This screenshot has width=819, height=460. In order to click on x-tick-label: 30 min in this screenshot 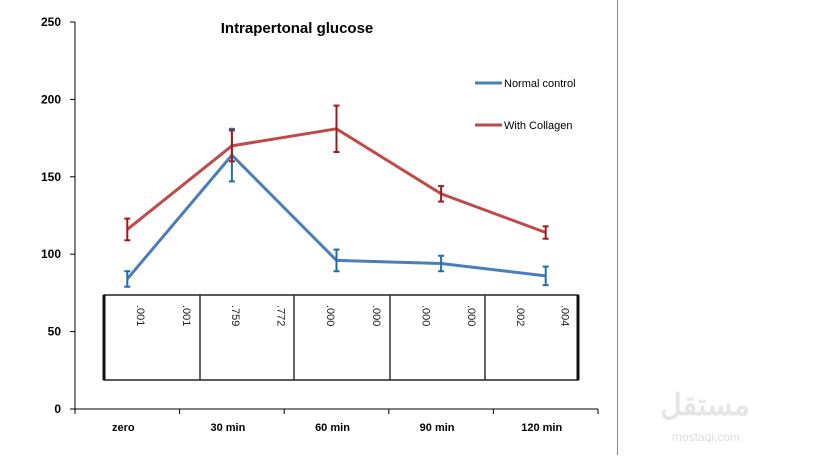, I will do `click(227, 428)`.